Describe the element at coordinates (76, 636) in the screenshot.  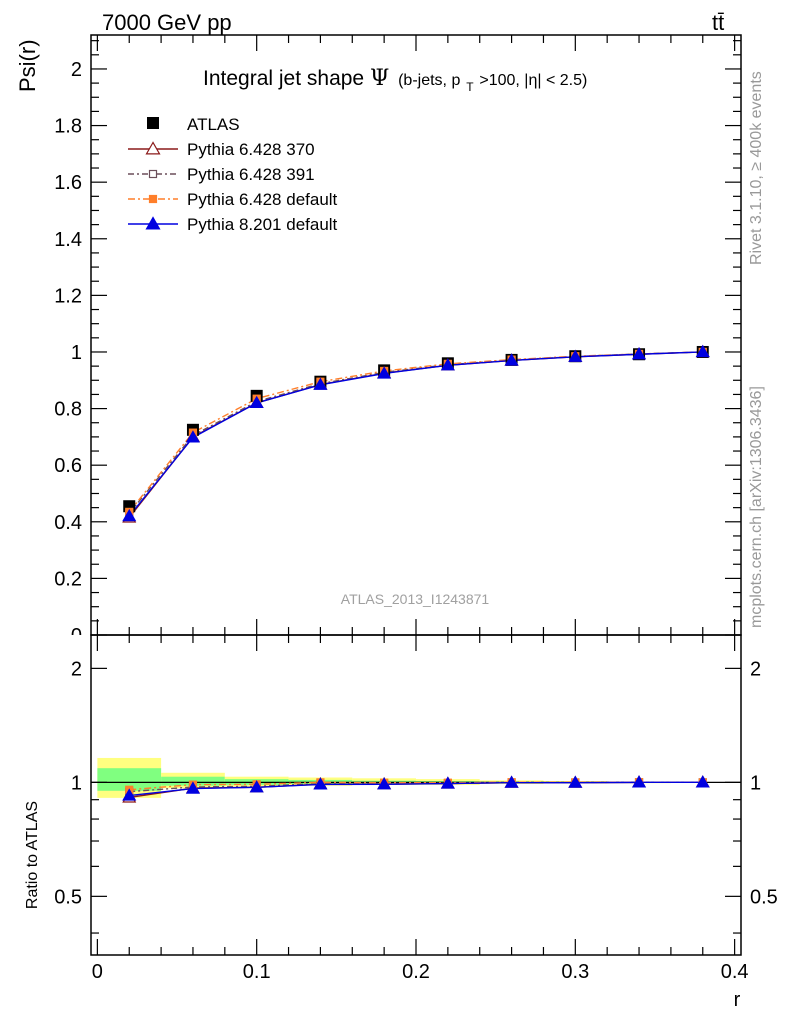
I see `y-tick-label: 0` at that location.